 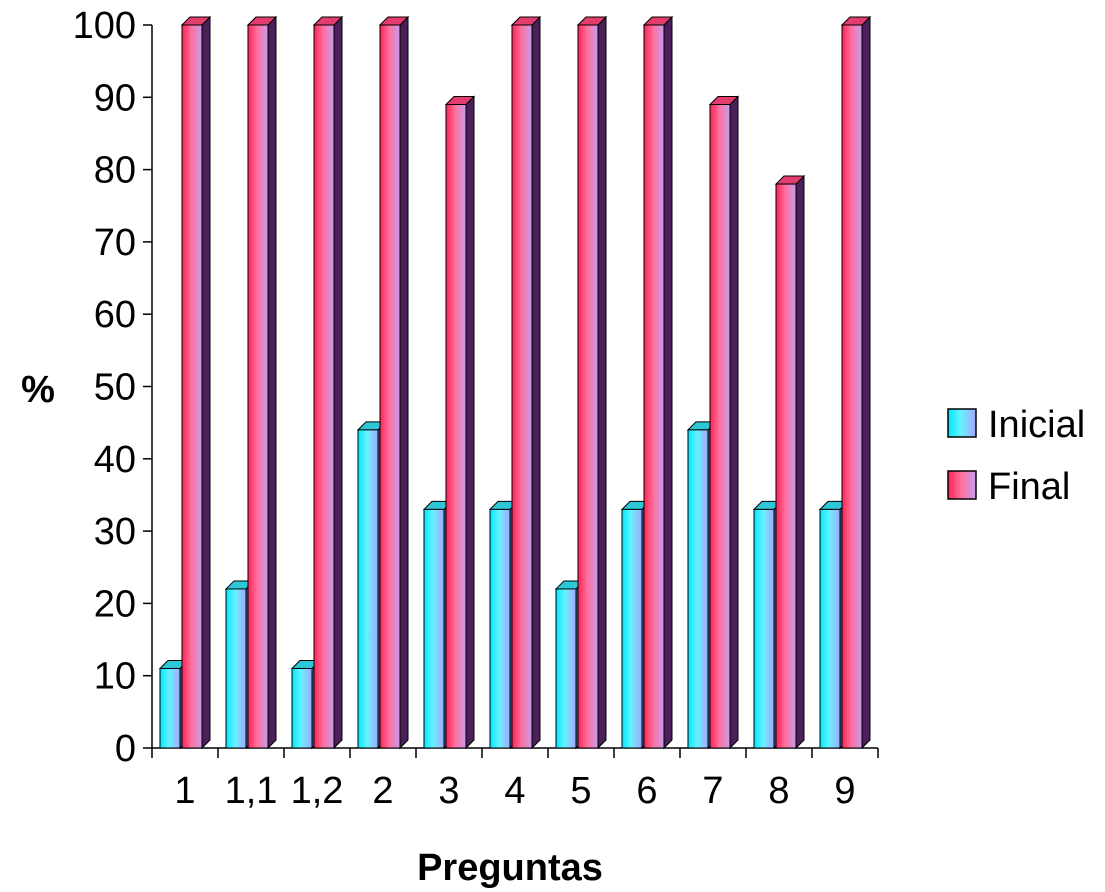 I want to click on y-tick-label: 50, so click(x=115, y=388).